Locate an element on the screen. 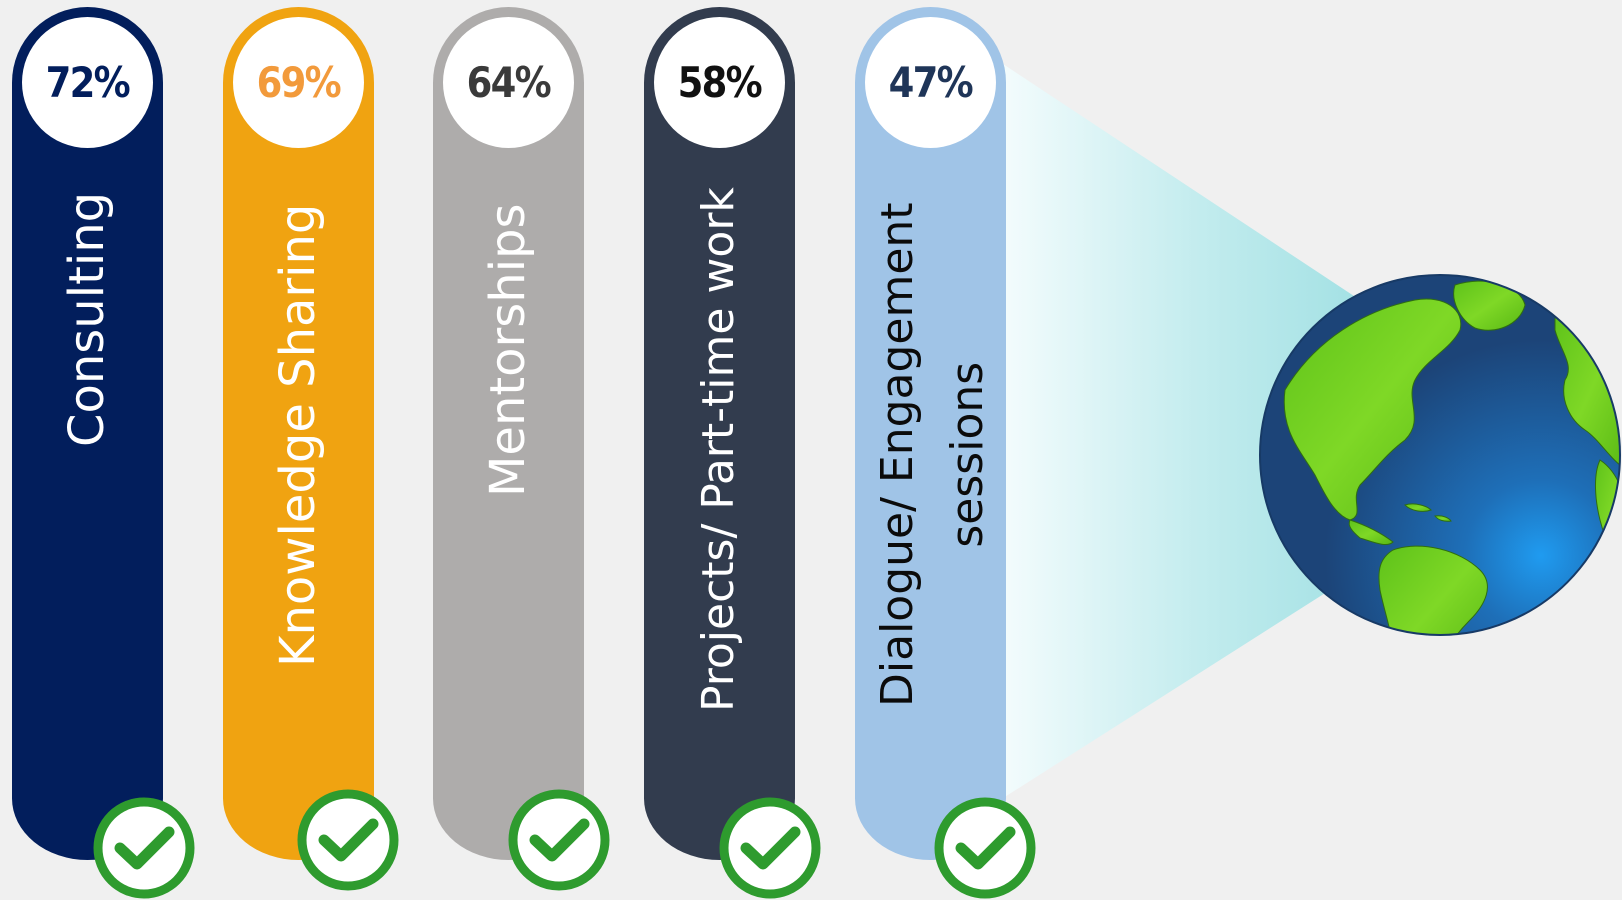 The image size is (1622, 900). percent-circle: 69% is located at coordinates (298, 82).